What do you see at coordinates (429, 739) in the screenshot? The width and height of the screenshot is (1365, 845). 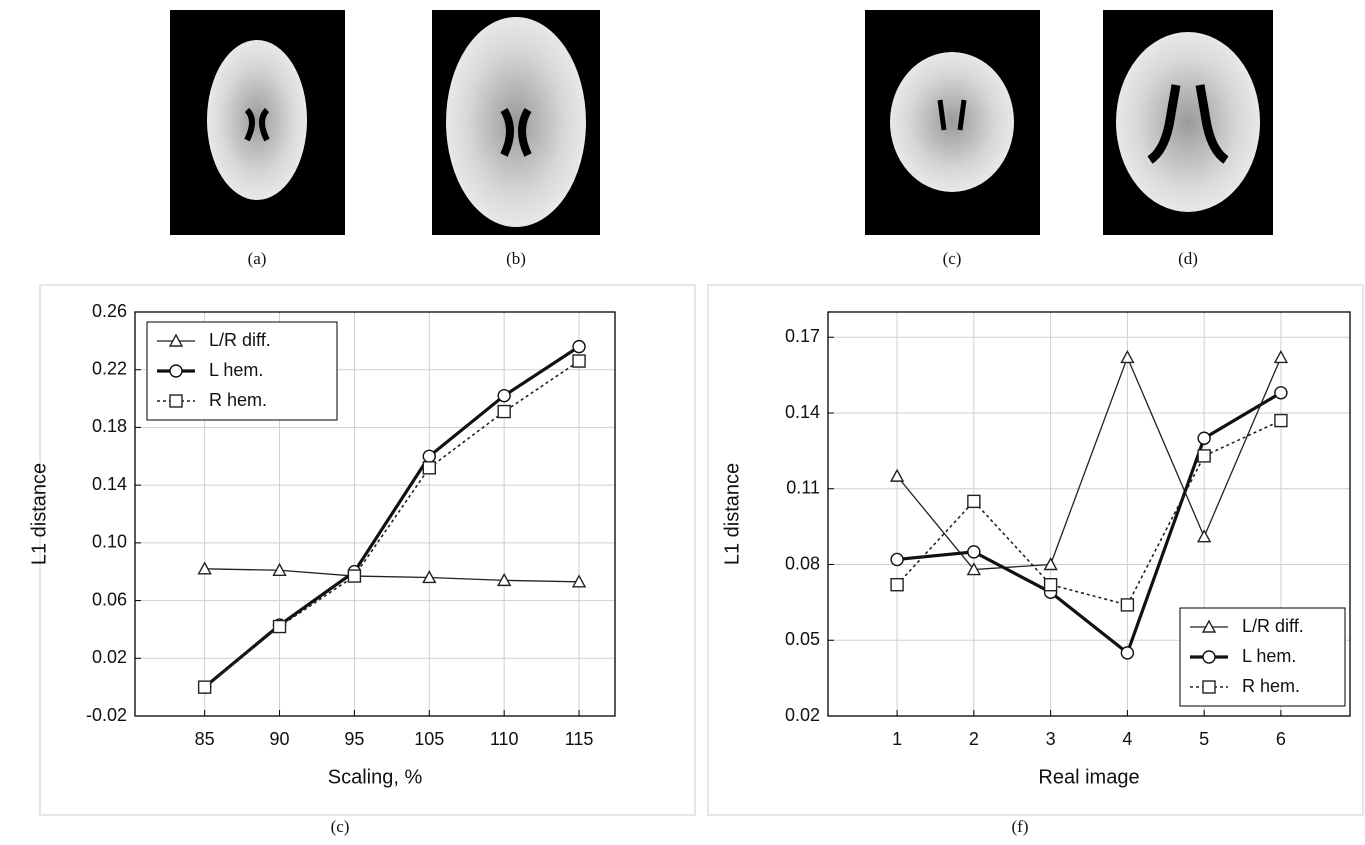 I see `x-tick-label: 105` at bounding box center [429, 739].